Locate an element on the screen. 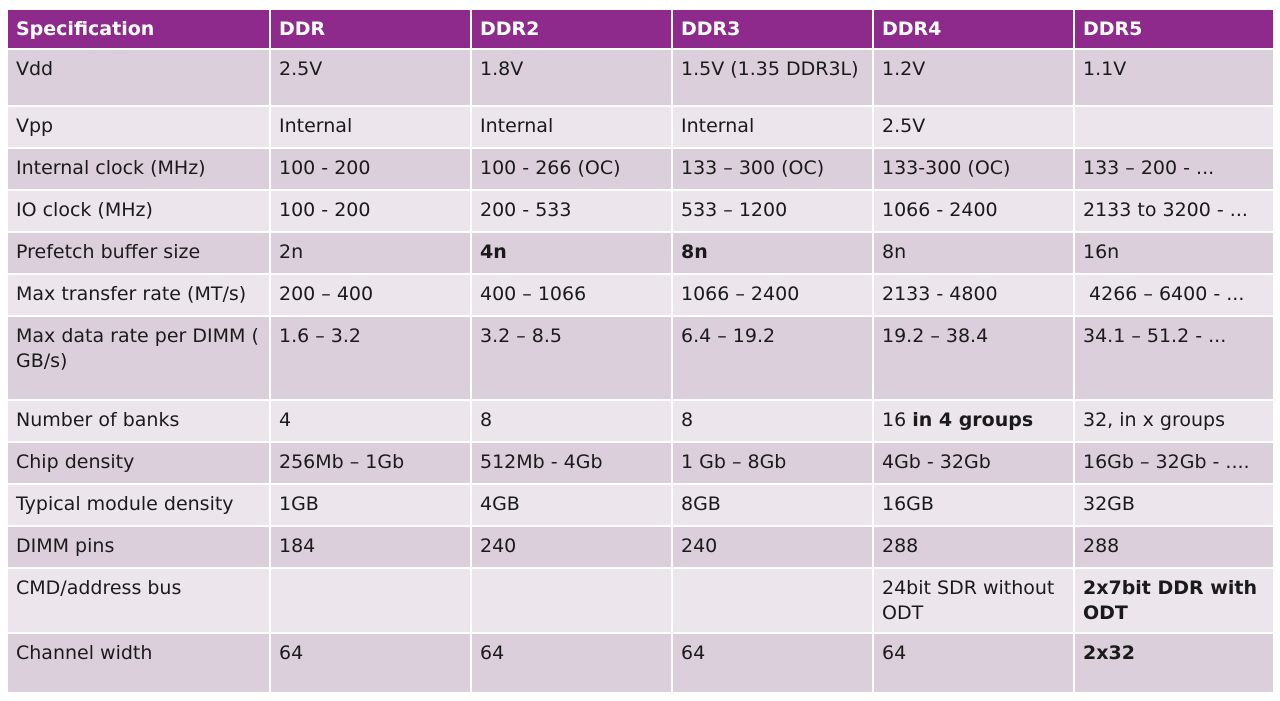 Image resolution: width=1280 pixels, height=701 pixels. header-ddr5: DDR5 is located at coordinates (1174, 29).